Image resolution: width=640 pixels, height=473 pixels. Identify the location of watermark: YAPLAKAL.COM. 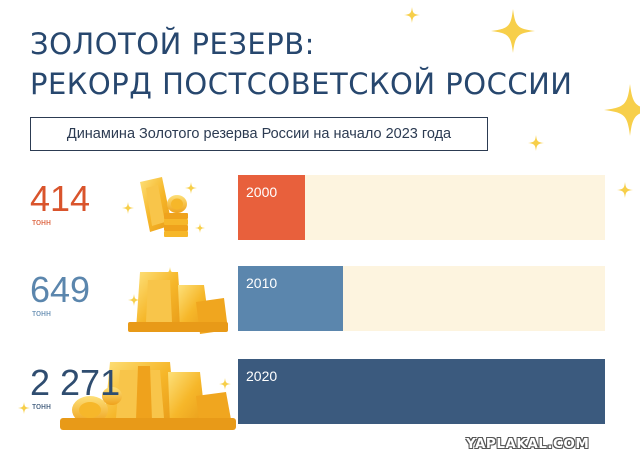
(528, 444).